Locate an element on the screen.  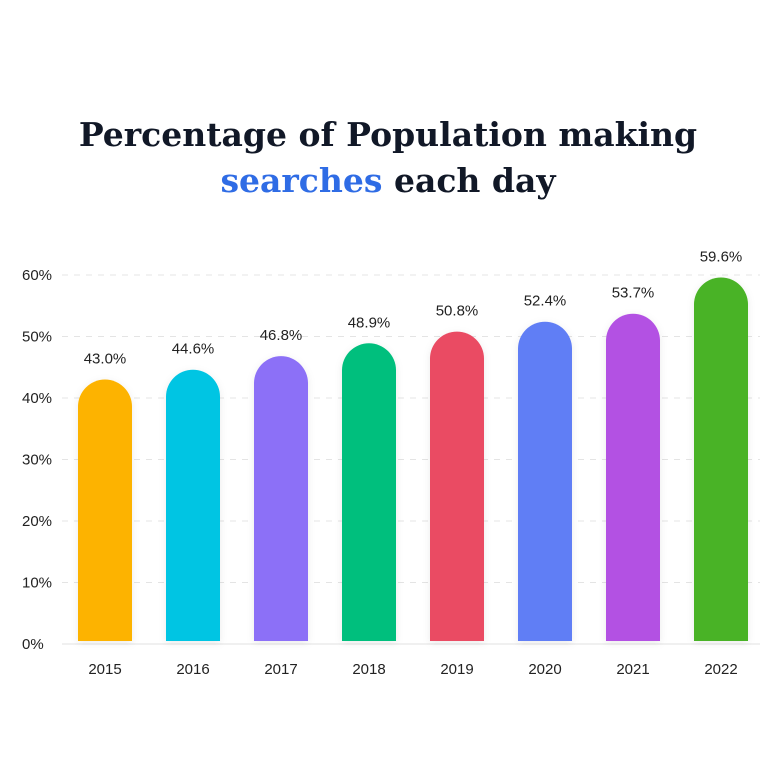
bar-2017 is located at coordinates (281, 498).